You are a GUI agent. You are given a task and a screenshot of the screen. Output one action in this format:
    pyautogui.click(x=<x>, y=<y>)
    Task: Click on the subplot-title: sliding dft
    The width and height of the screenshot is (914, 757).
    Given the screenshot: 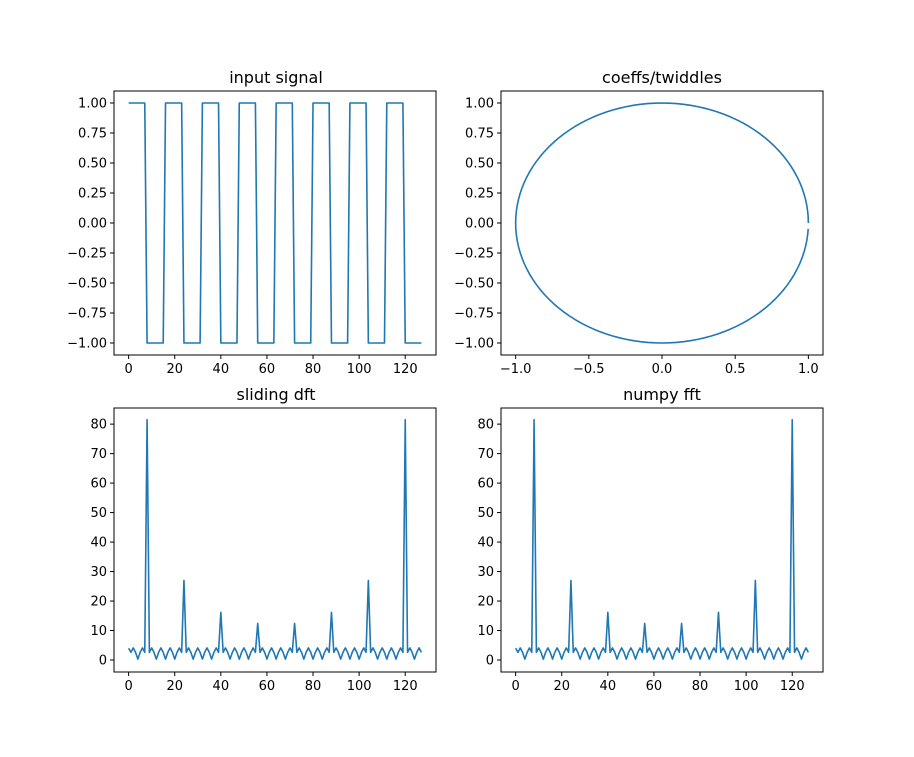 What is the action you would take?
    pyautogui.click(x=276, y=394)
    